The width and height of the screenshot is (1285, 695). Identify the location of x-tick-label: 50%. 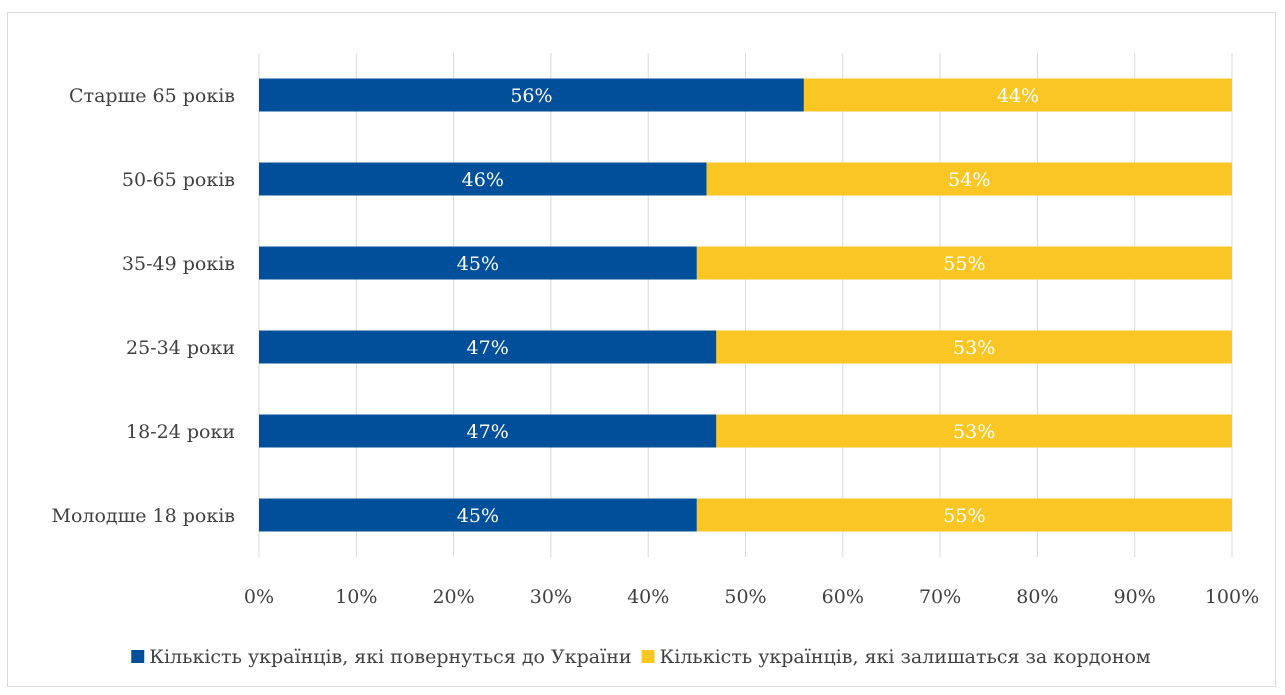
(745, 597).